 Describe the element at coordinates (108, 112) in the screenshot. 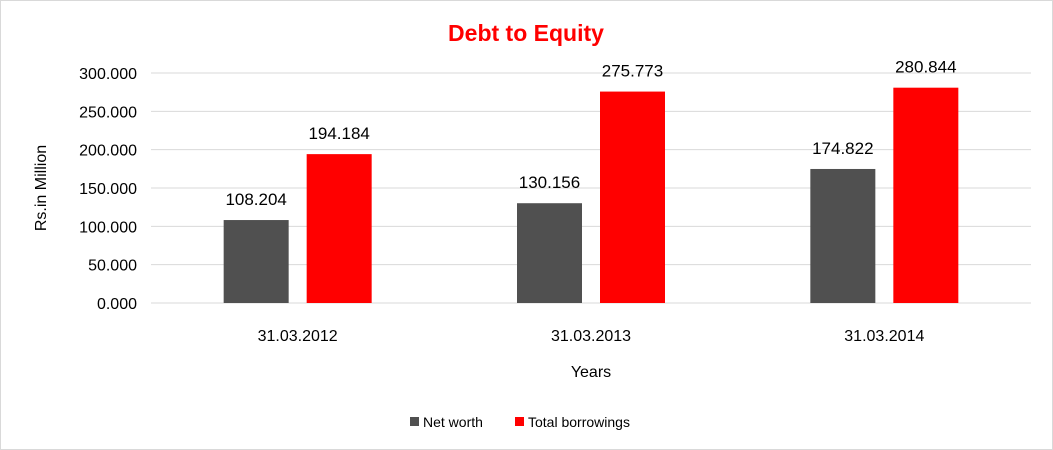

I see `y-tick-label: 250.000` at that location.